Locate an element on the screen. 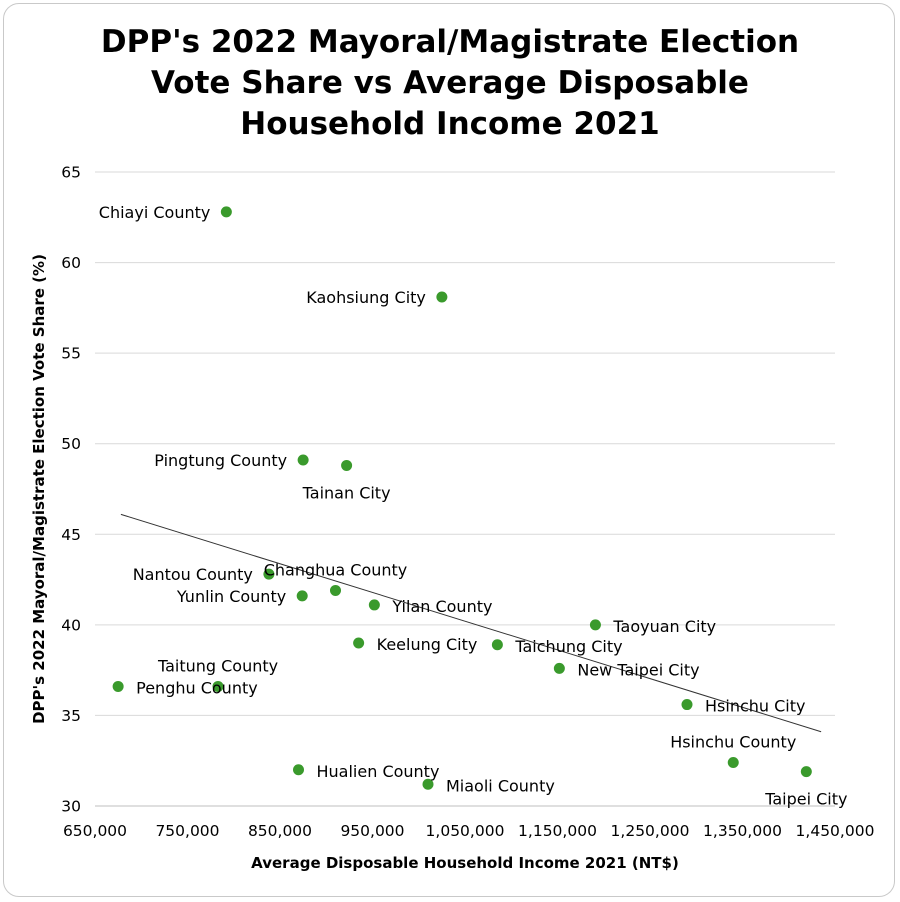 The height and width of the screenshot is (902, 900). x-tick-label: 1,250,000 is located at coordinates (650, 831).